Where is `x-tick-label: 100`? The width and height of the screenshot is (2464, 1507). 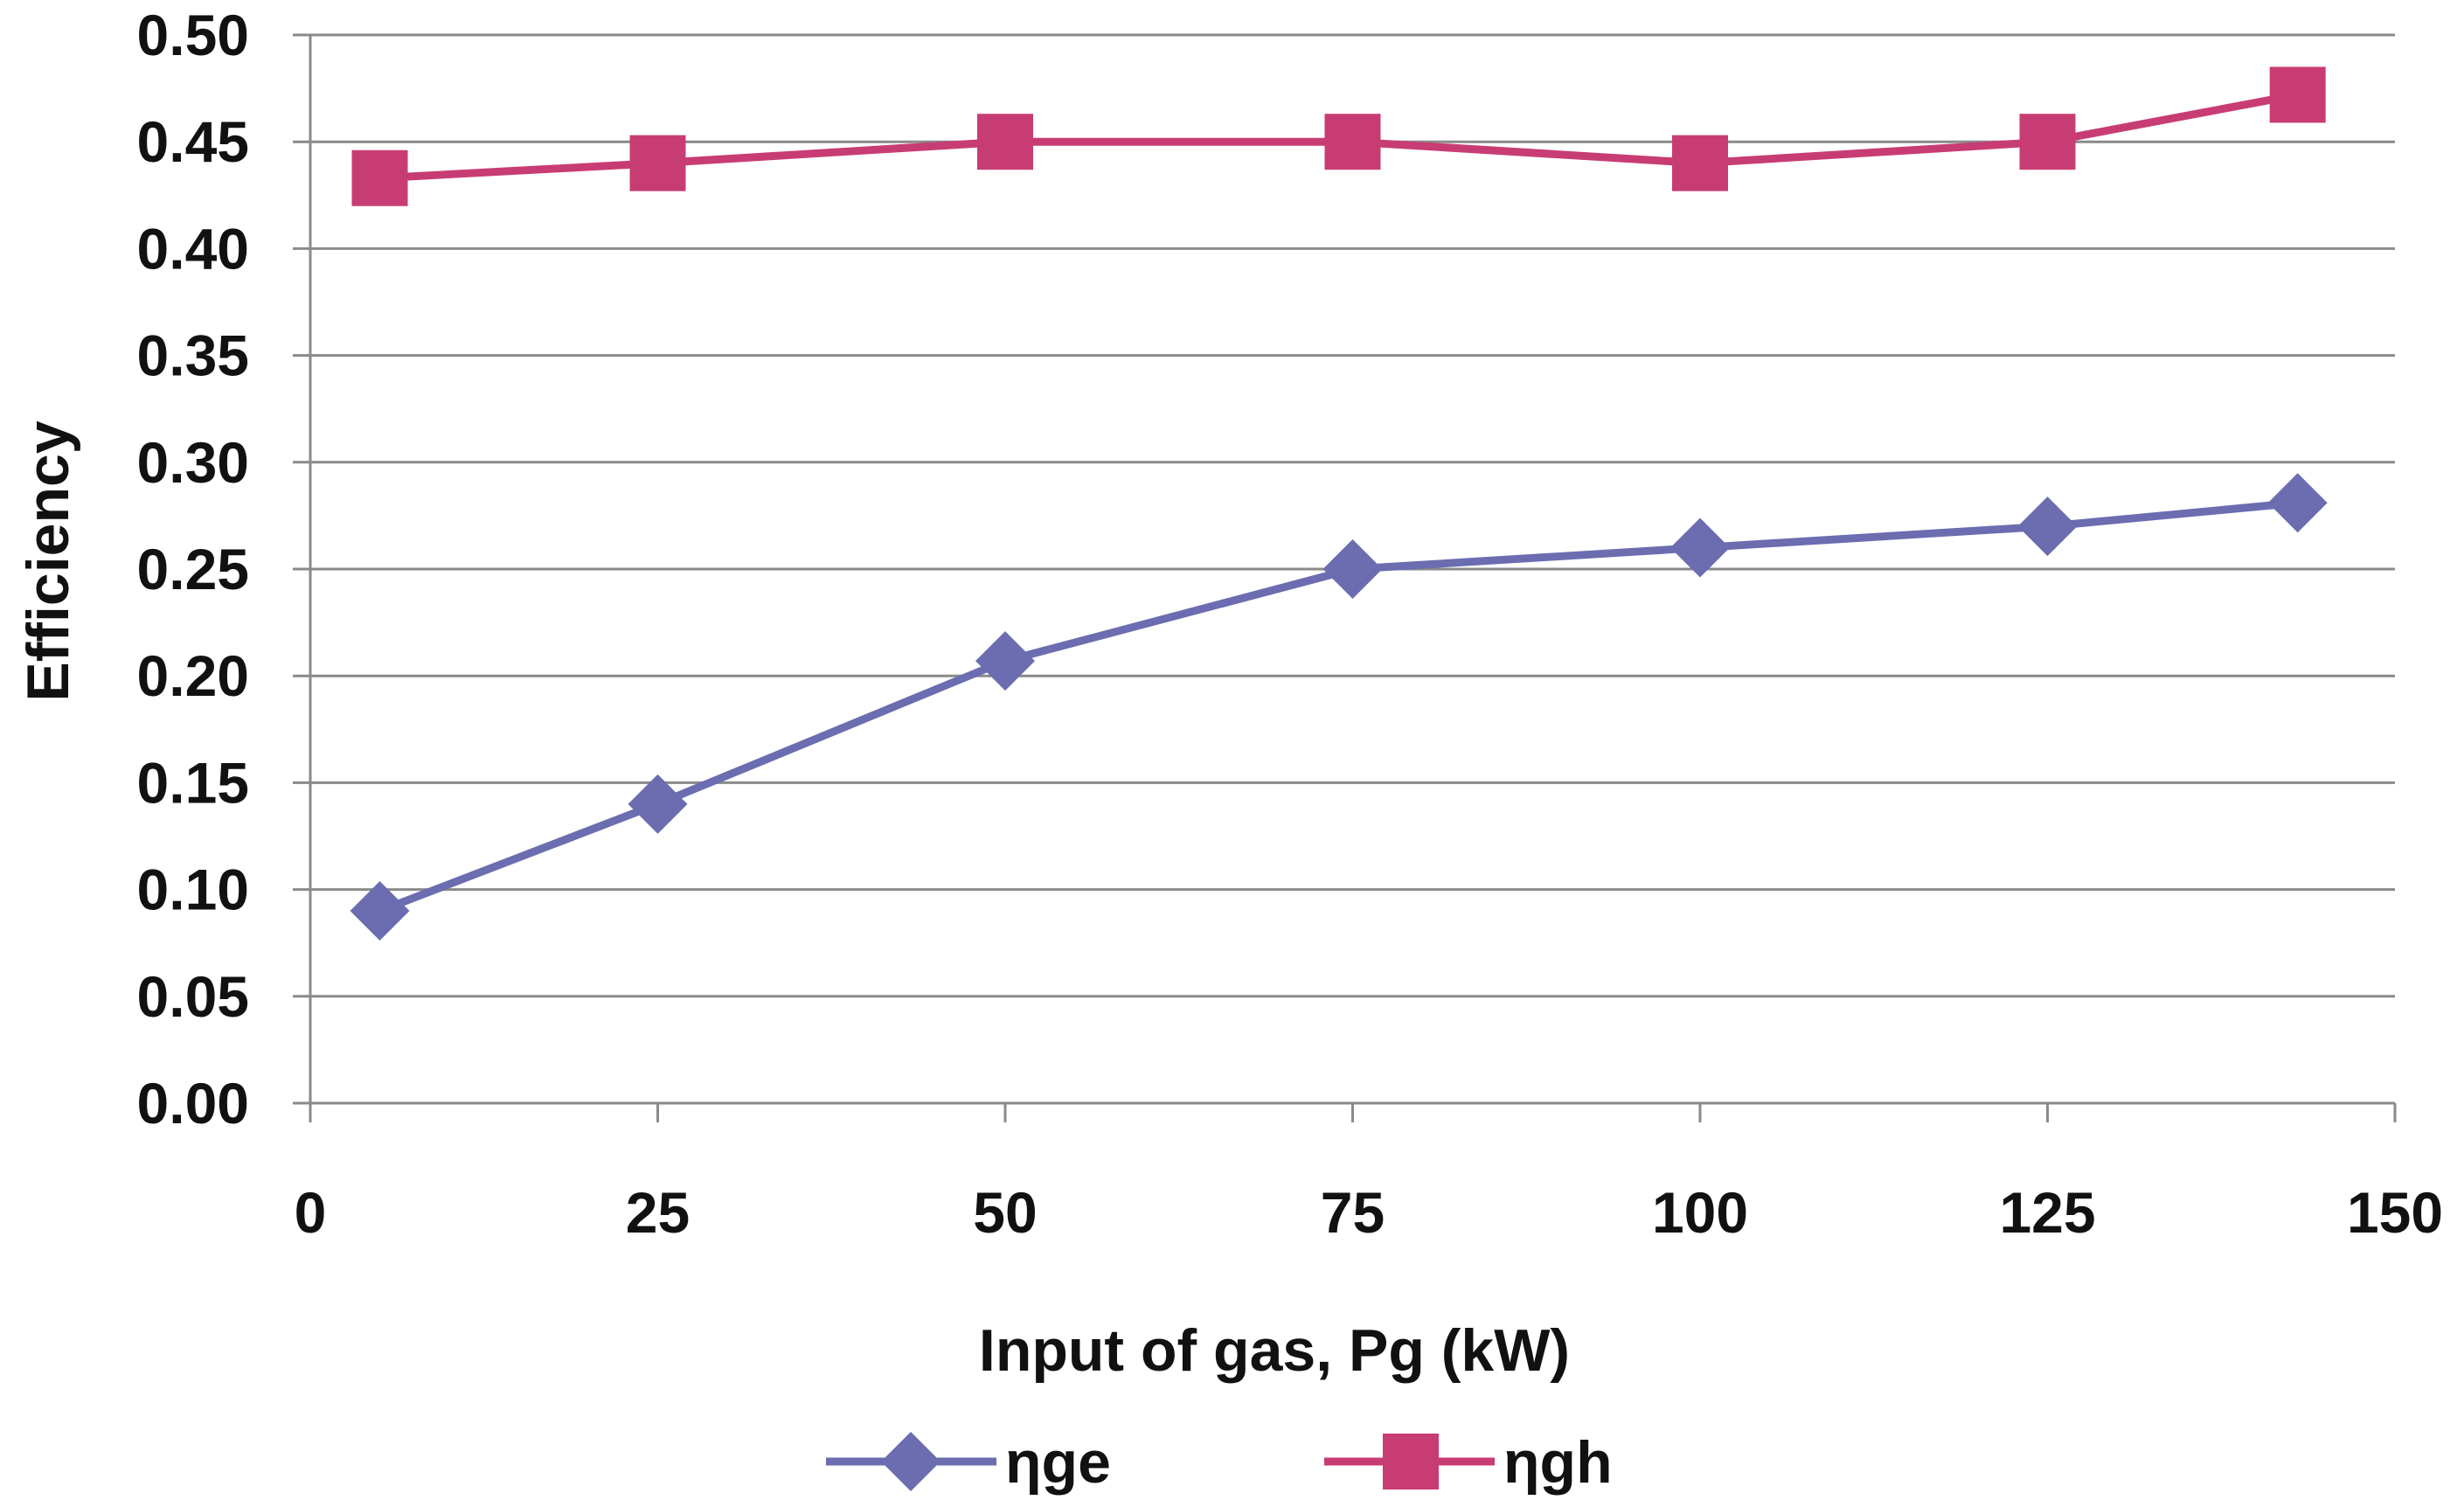
x-tick-label: 100 is located at coordinates (1700, 1212).